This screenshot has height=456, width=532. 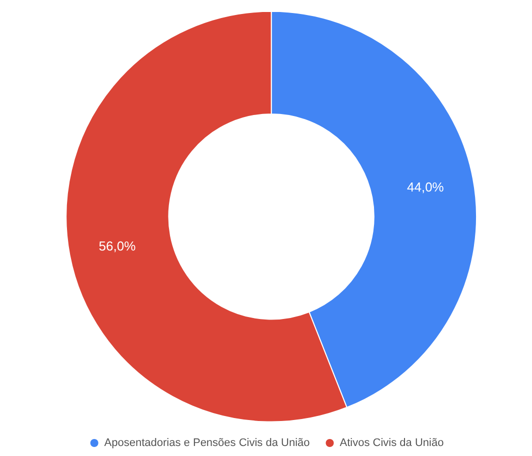 What do you see at coordinates (207, 443) in the screenshot?
I see `legend-label: Aposentadorias e Pensões Civis da União` at bounding box center [207, 443].